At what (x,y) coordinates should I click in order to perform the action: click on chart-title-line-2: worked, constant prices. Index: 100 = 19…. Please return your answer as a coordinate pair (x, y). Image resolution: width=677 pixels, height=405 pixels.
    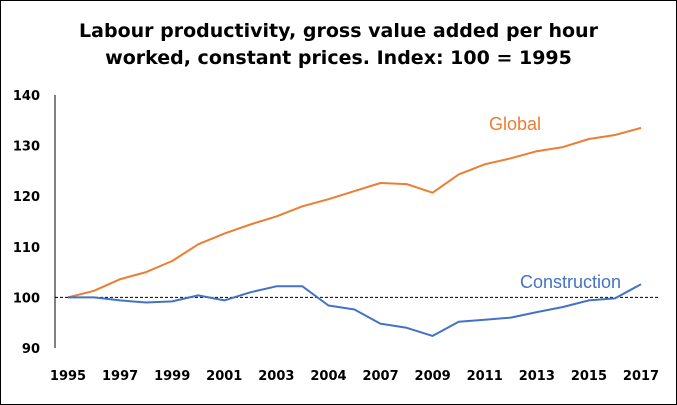
    Looking at the image, I should click on (338, 58).